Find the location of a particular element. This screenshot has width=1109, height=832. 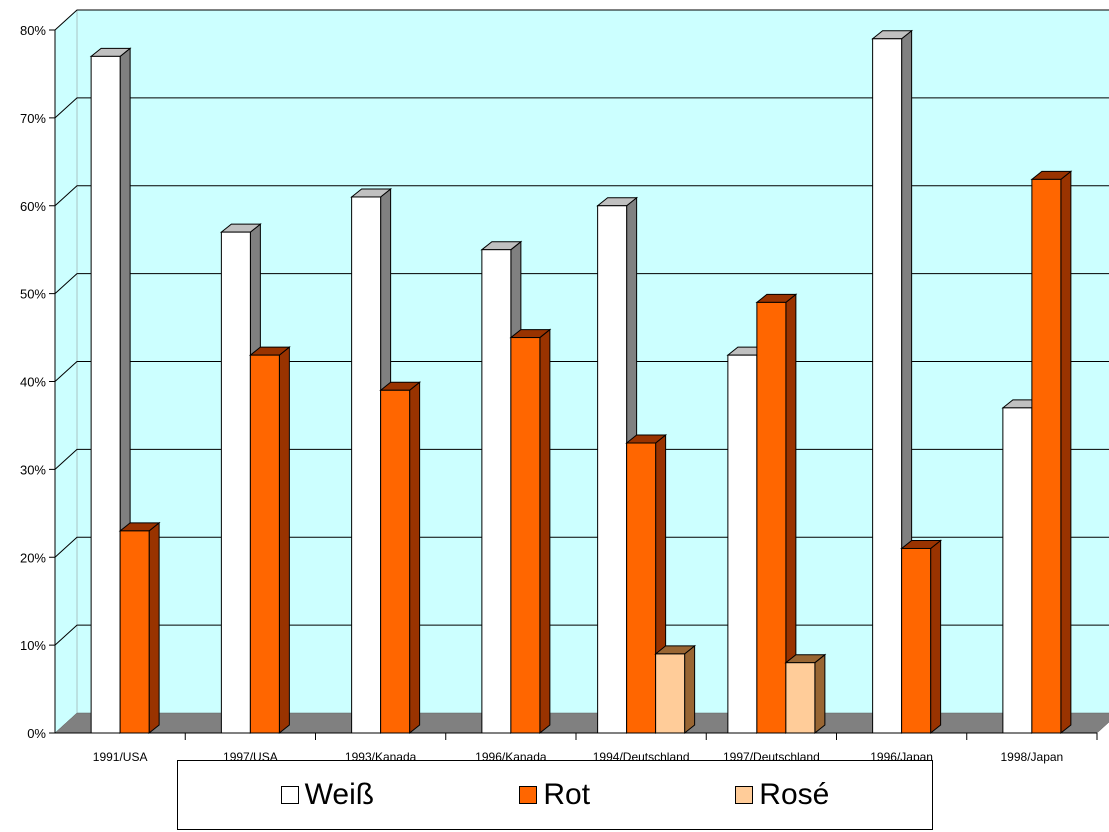

y-tick-label: 70% is located at coordinates (33, 118).